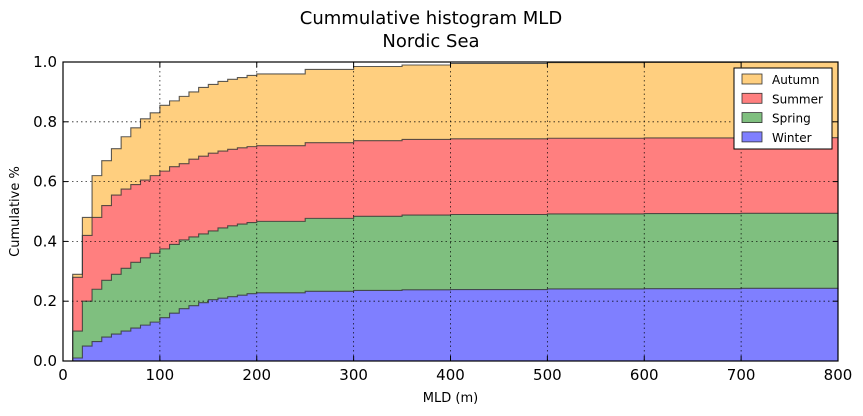  What do you see at coordinates (45, 241) in the screenshot?
I see `y-tick-label: 0.4` at bounding box center [45, 241].